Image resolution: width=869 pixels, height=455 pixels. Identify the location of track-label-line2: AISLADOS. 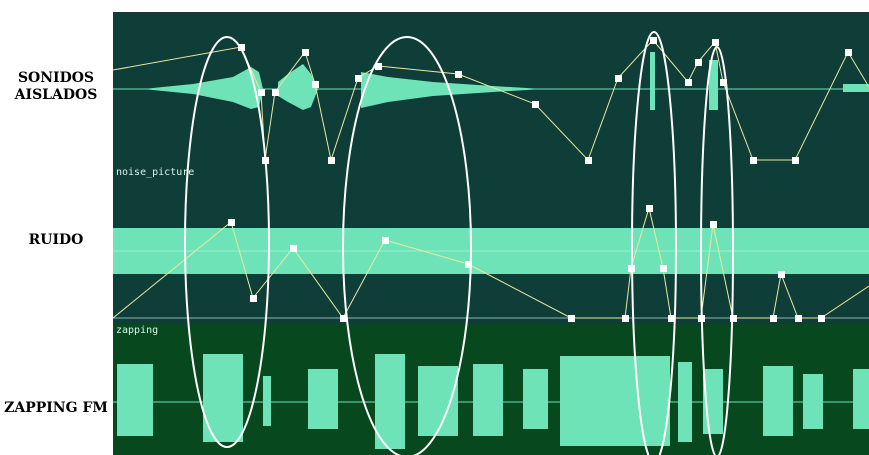
(56, 95).